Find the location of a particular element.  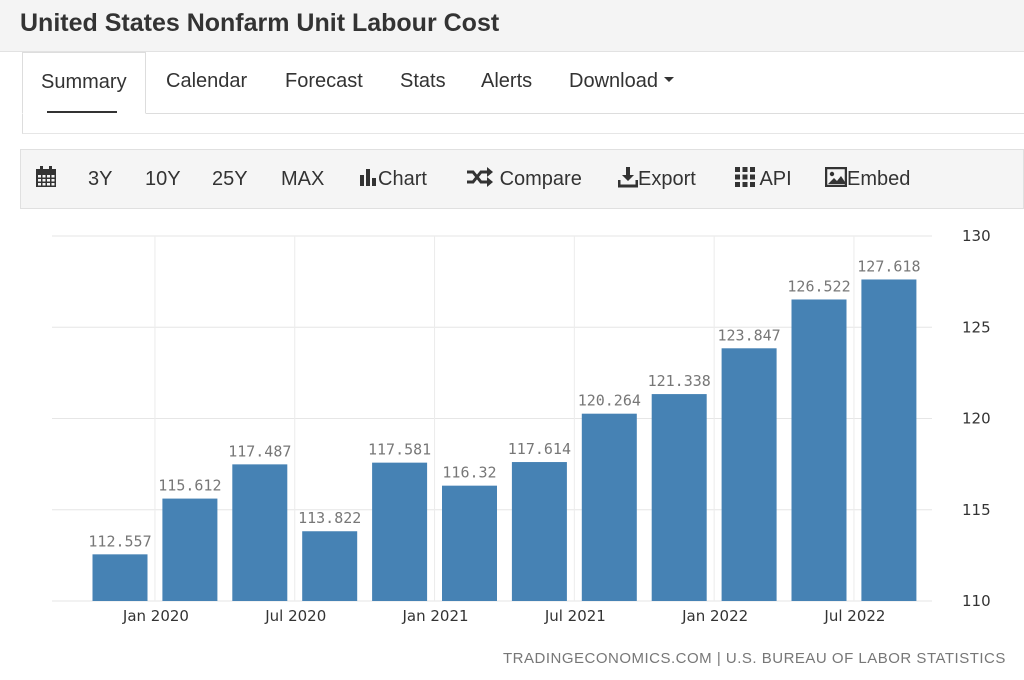

api-button: API is located at coordinates (763, 179).